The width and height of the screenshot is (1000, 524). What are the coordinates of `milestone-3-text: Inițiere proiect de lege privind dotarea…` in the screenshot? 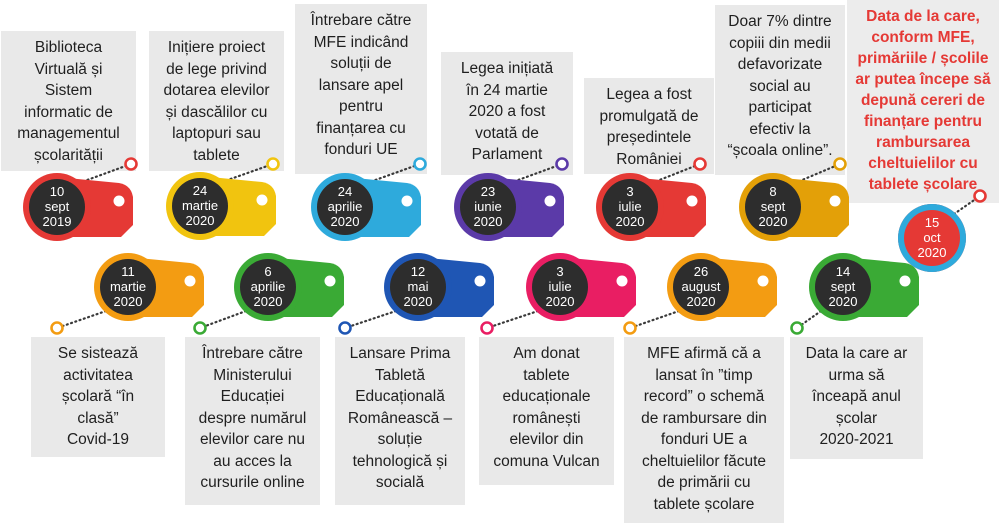 It's located at (216, 101).